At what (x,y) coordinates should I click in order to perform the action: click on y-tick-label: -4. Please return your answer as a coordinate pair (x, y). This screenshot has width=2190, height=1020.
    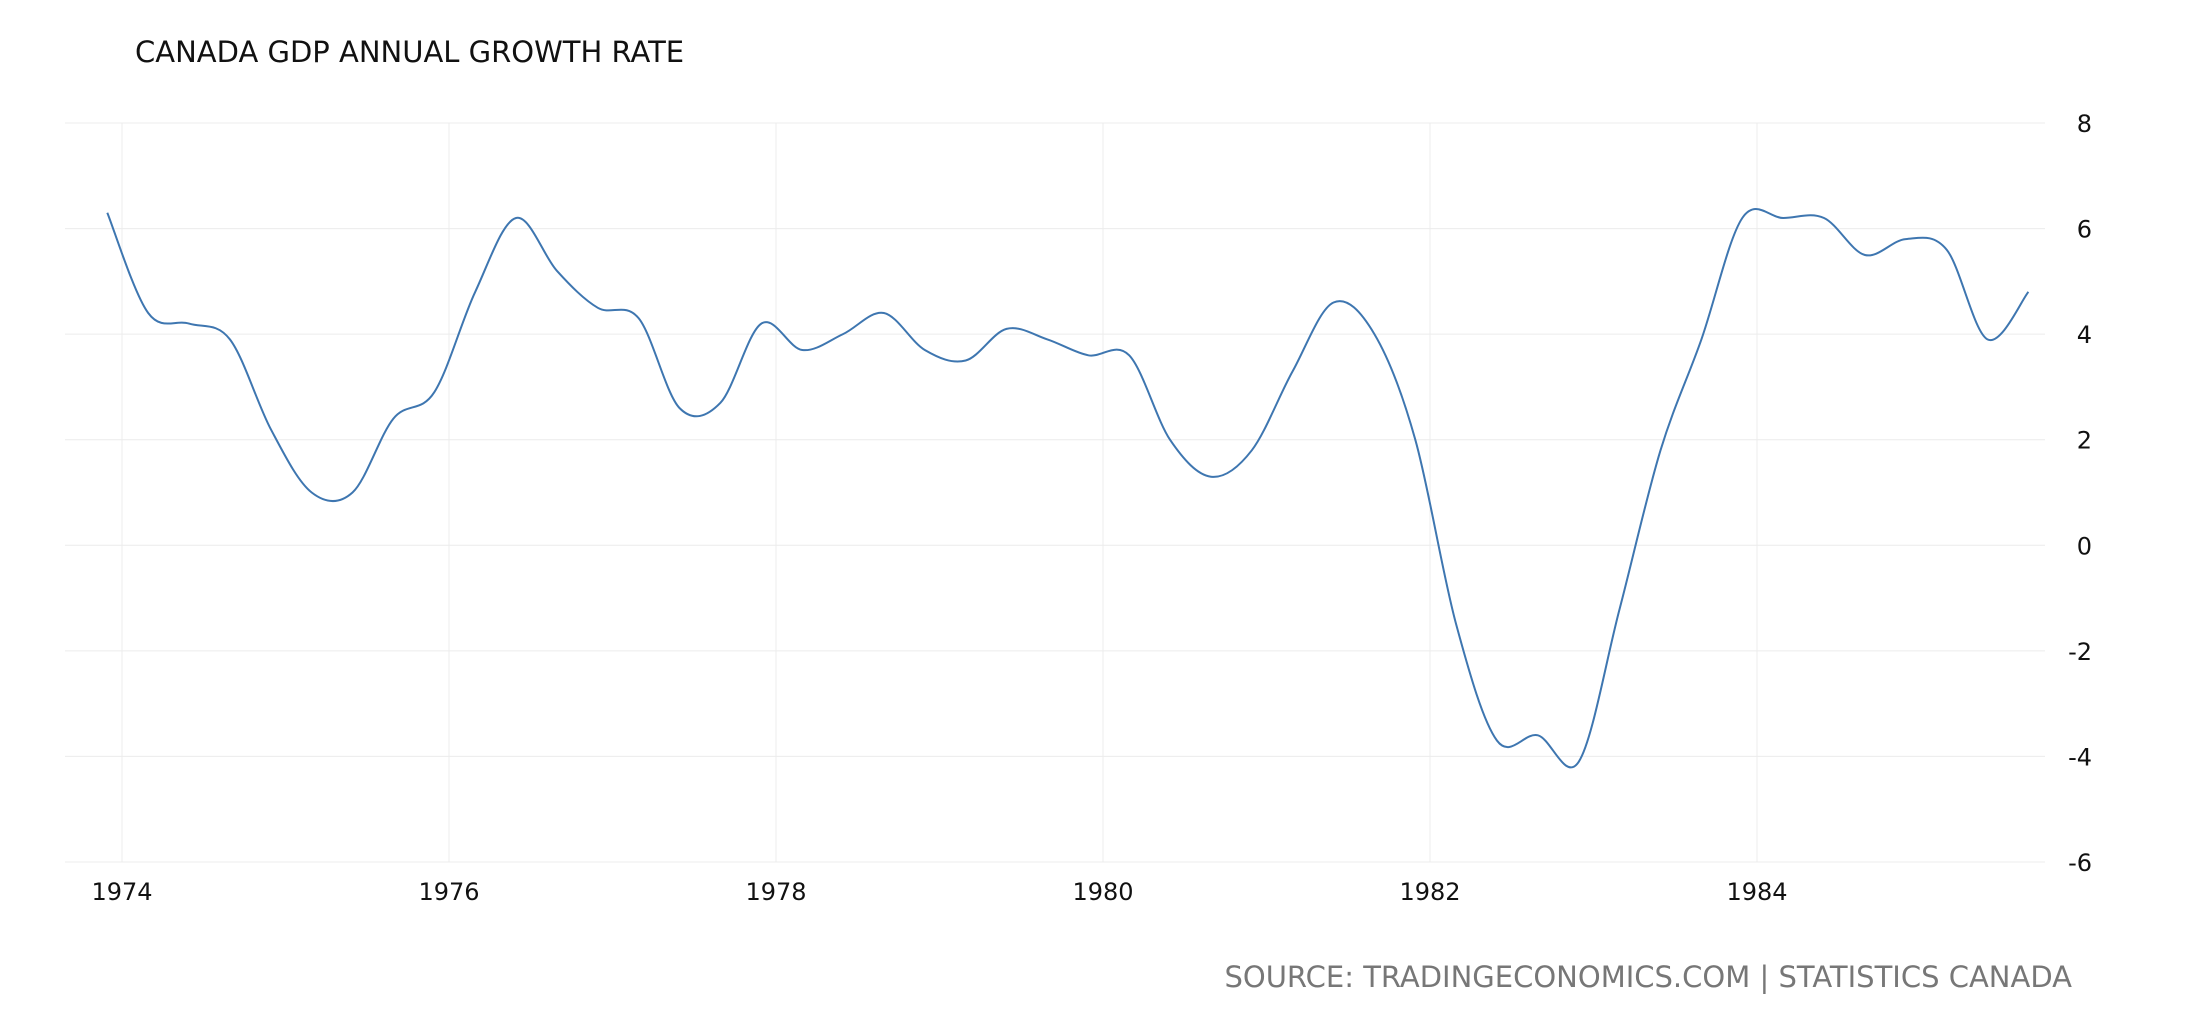
    Looking at the image, I should click on (2080, 757).